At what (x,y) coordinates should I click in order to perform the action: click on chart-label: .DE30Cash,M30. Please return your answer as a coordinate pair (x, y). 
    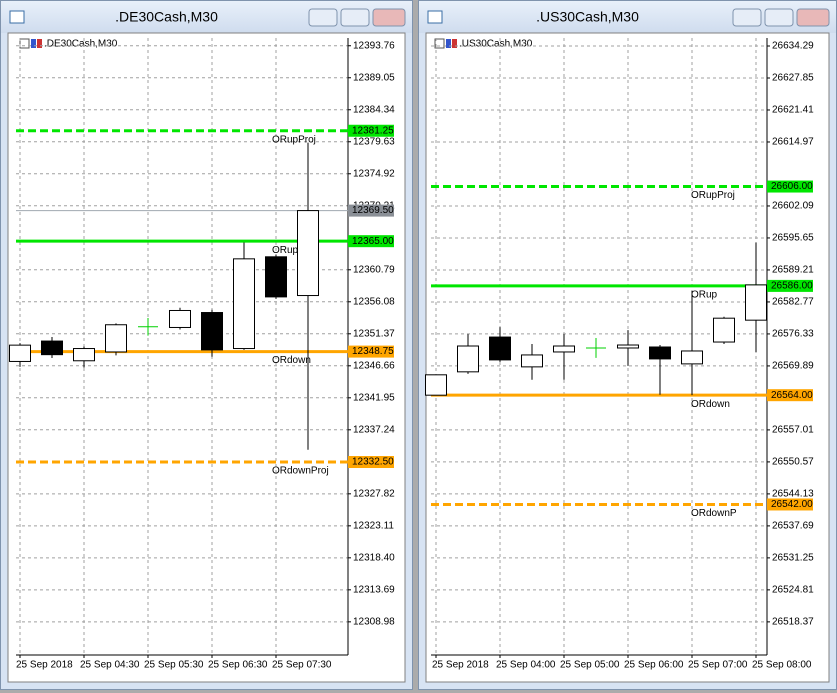
    Looking at the image, I should click on (81, 44).